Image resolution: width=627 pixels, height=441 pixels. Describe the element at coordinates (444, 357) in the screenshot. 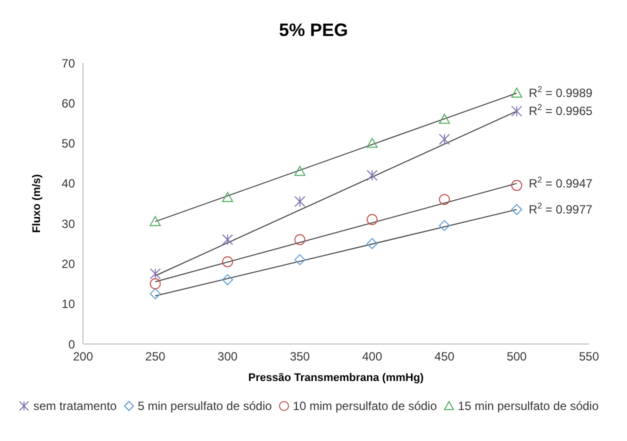

I see `x-tick-label: 450` at that location.